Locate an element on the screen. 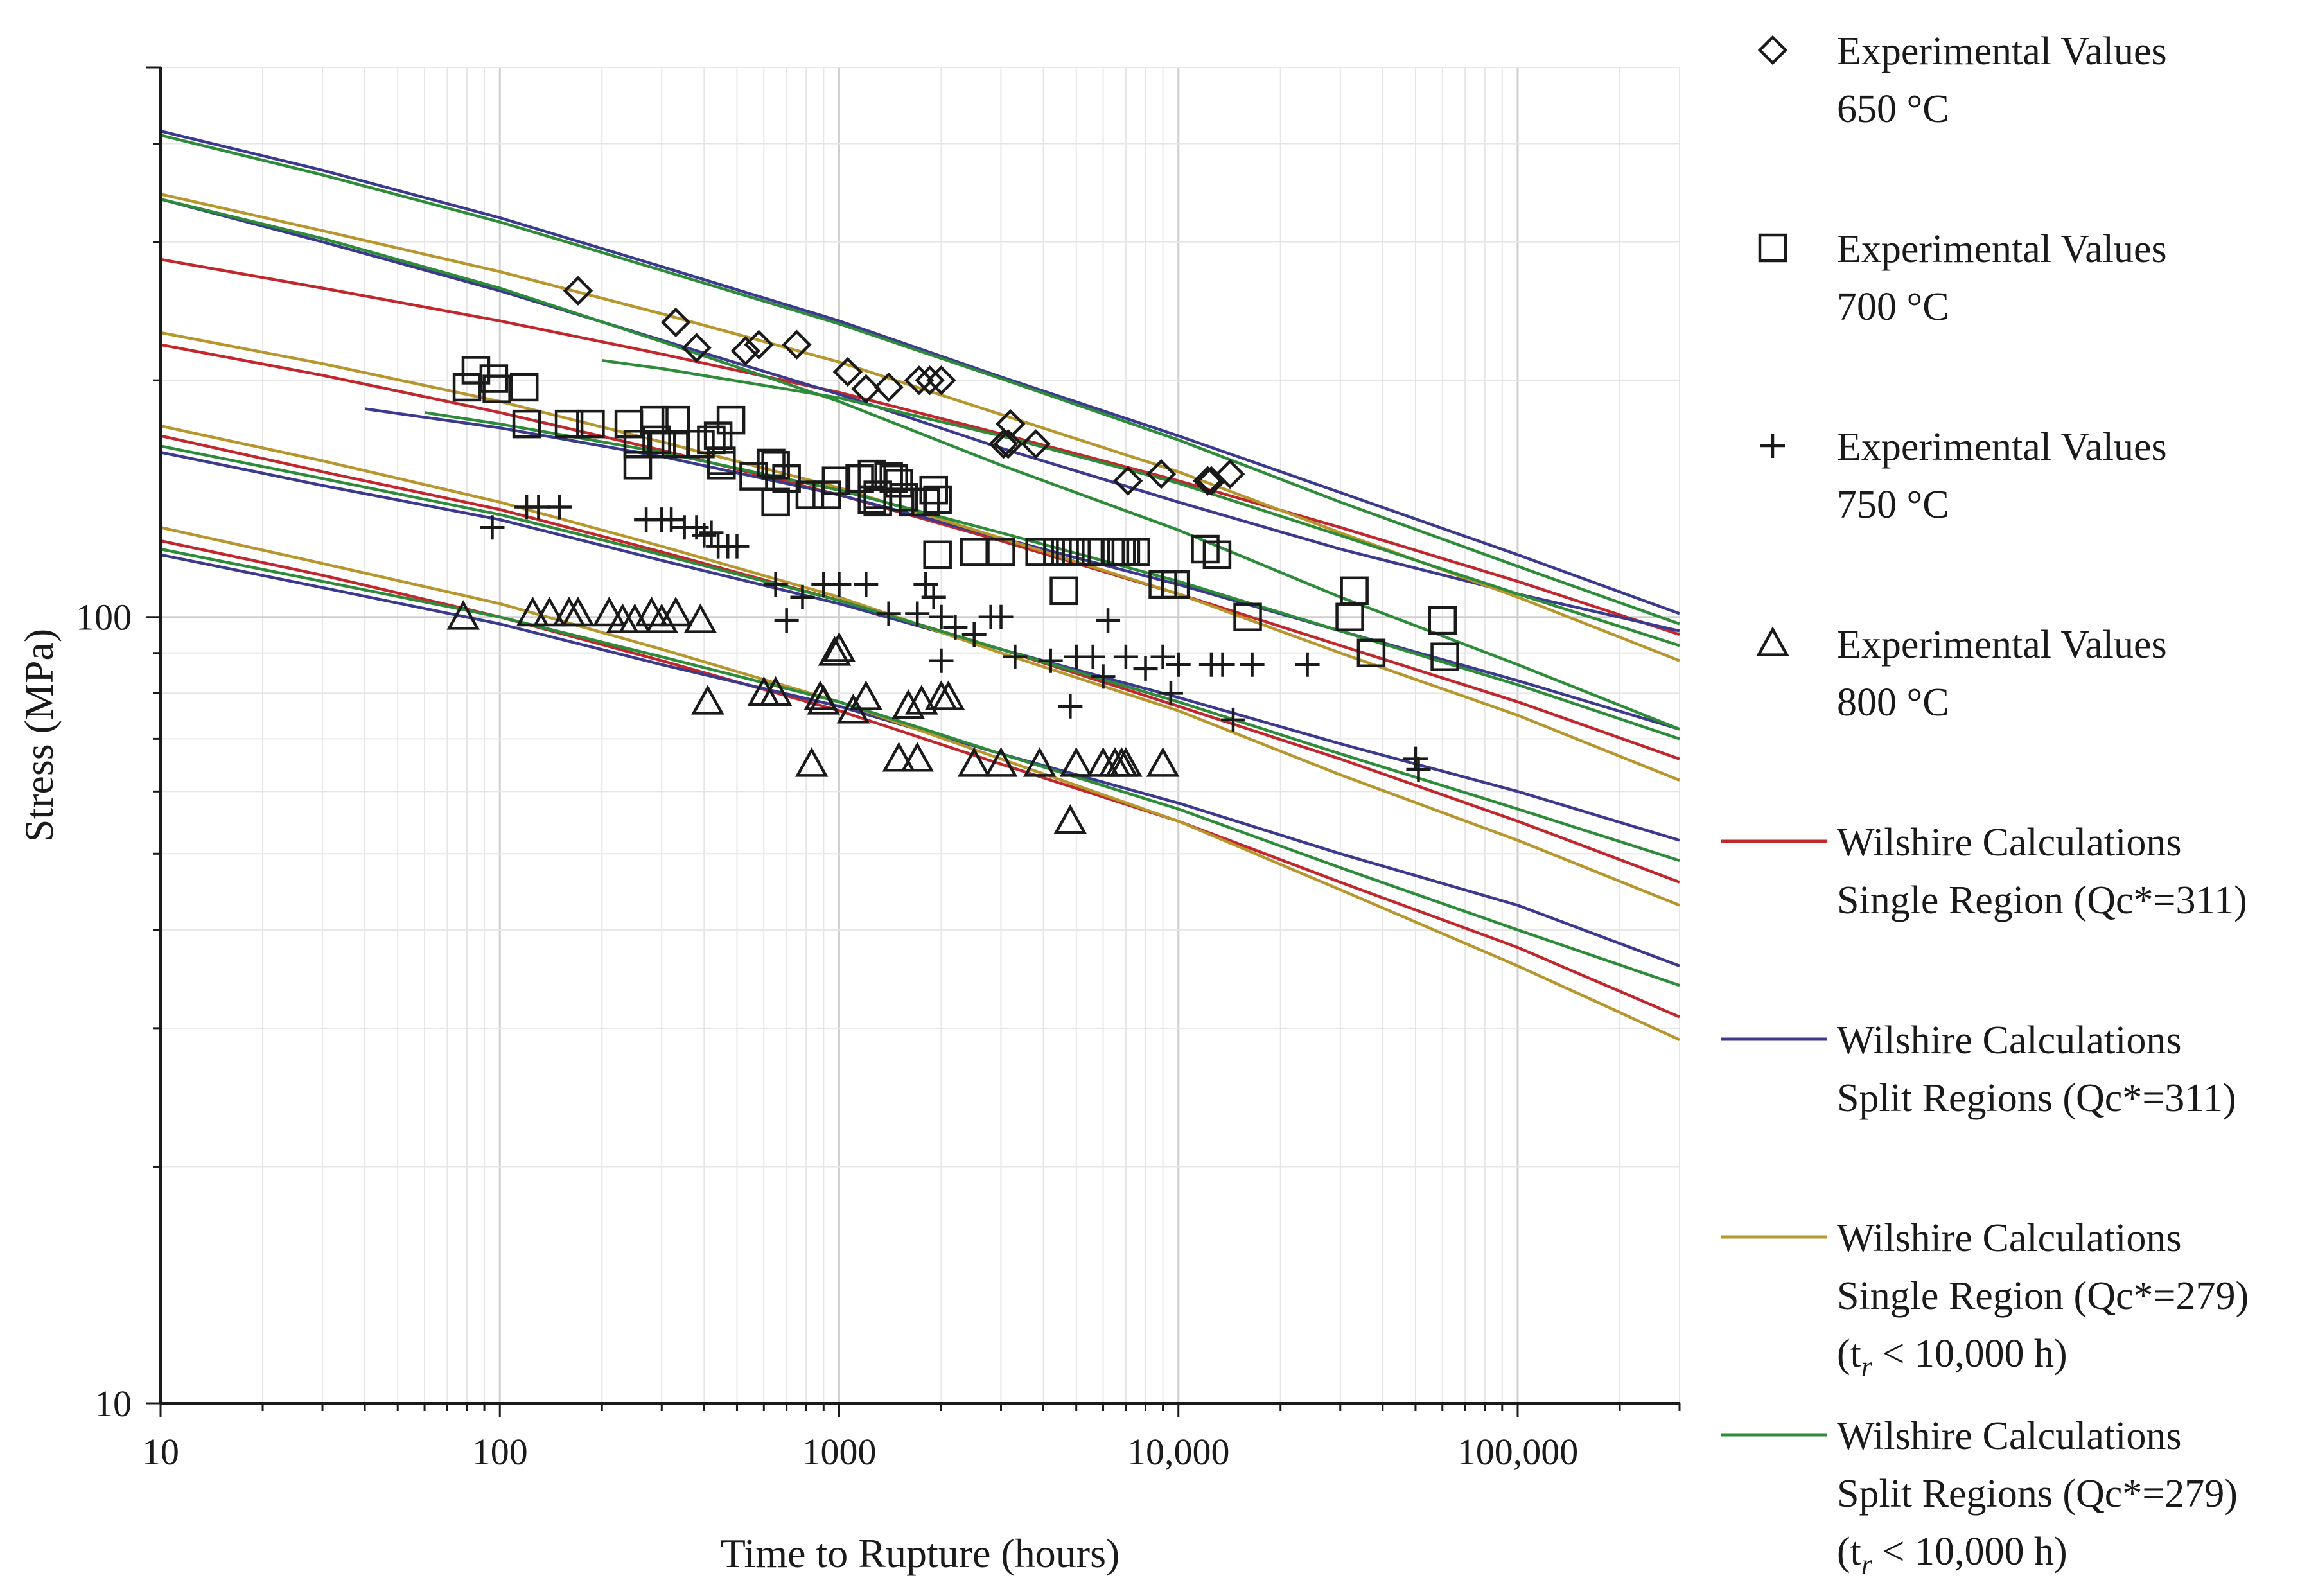 The width and height of the screenshot is (2300, 1596). legend-entry-exp800: Experimental Values 800 °C is located at coordinates (1961, 674).